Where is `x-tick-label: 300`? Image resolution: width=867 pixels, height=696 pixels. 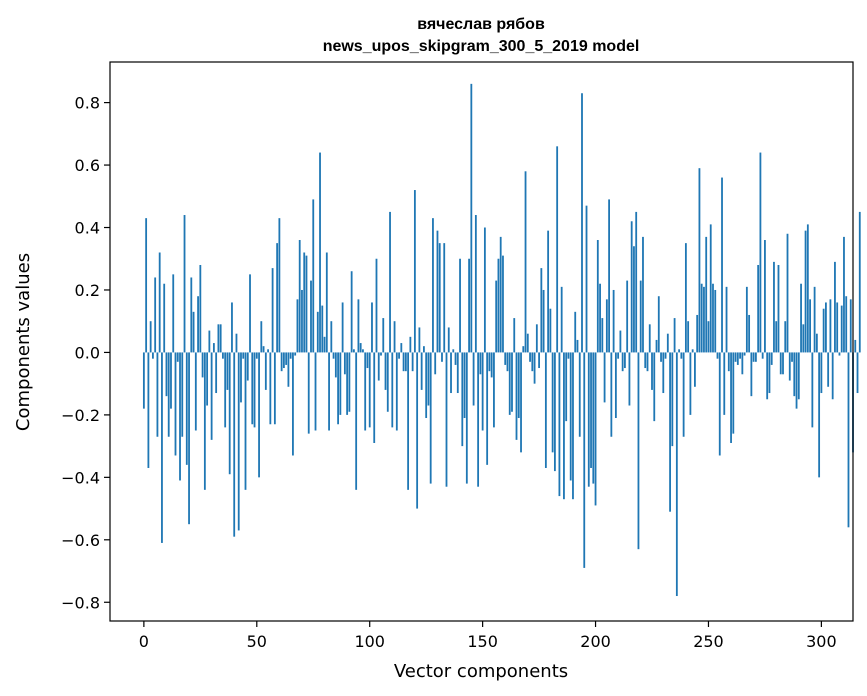 x-tick-label: 300 is located at coordinates (821, 641).